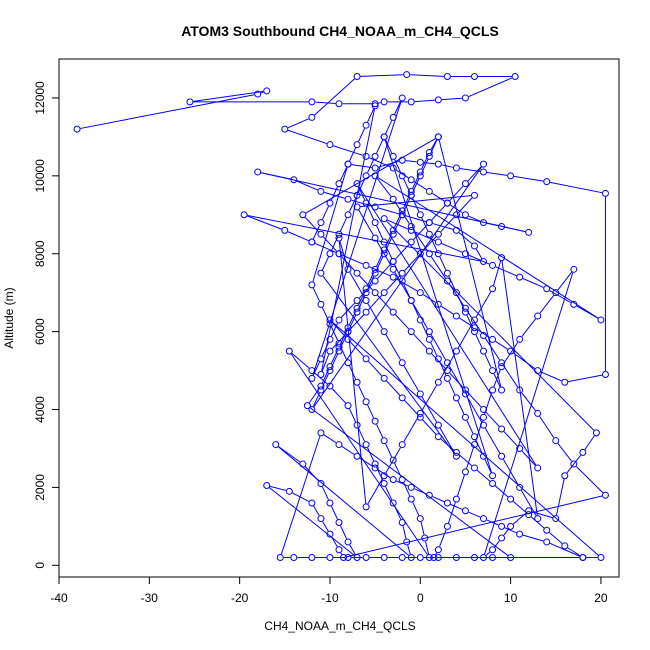  What do you see at coordinates (420, 598) in the screenshot?
I see `x-tick-label: 0` at bounding box center [420, 598].